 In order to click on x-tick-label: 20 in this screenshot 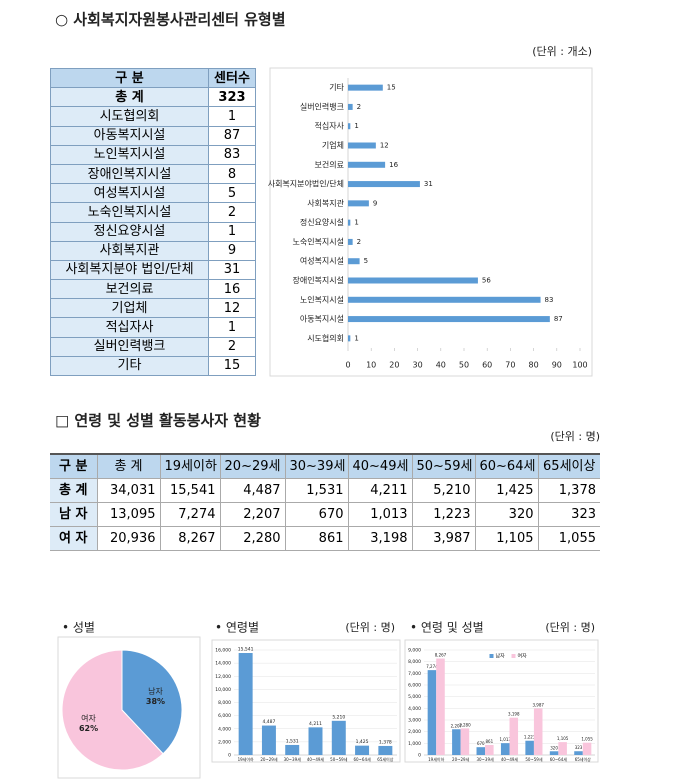, I will do `click(394, 365)`.